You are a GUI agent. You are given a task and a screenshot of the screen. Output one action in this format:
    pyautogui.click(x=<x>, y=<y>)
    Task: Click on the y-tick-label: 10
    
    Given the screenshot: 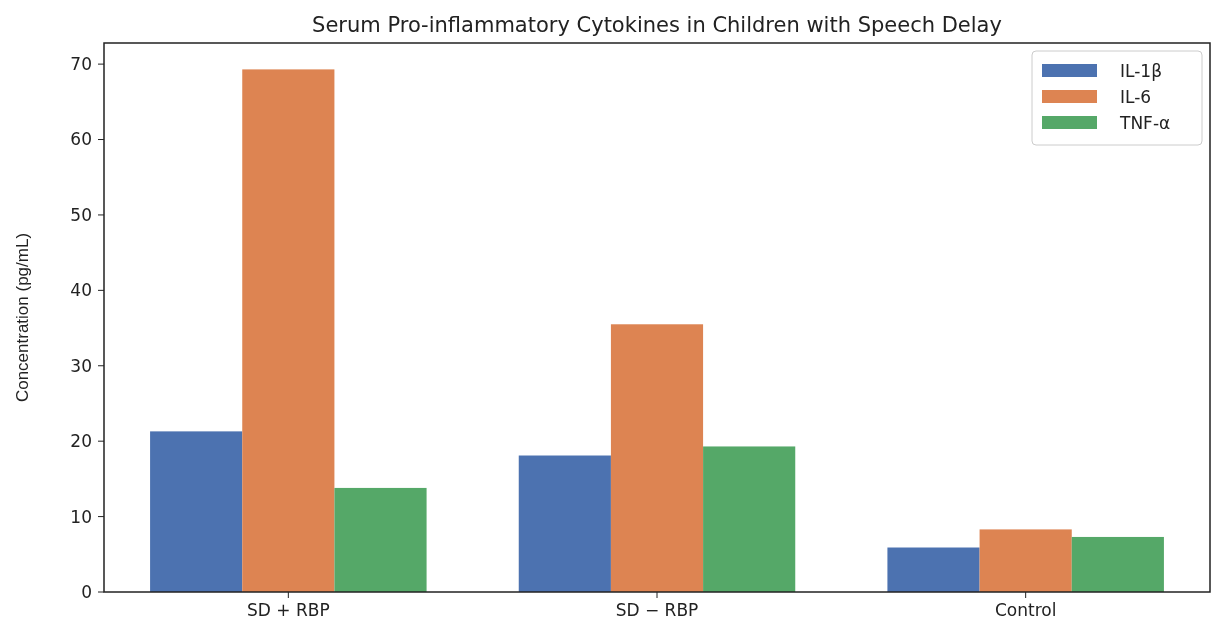 What is the action you would take?
    pyautogui.click(x=81, y=516)
    